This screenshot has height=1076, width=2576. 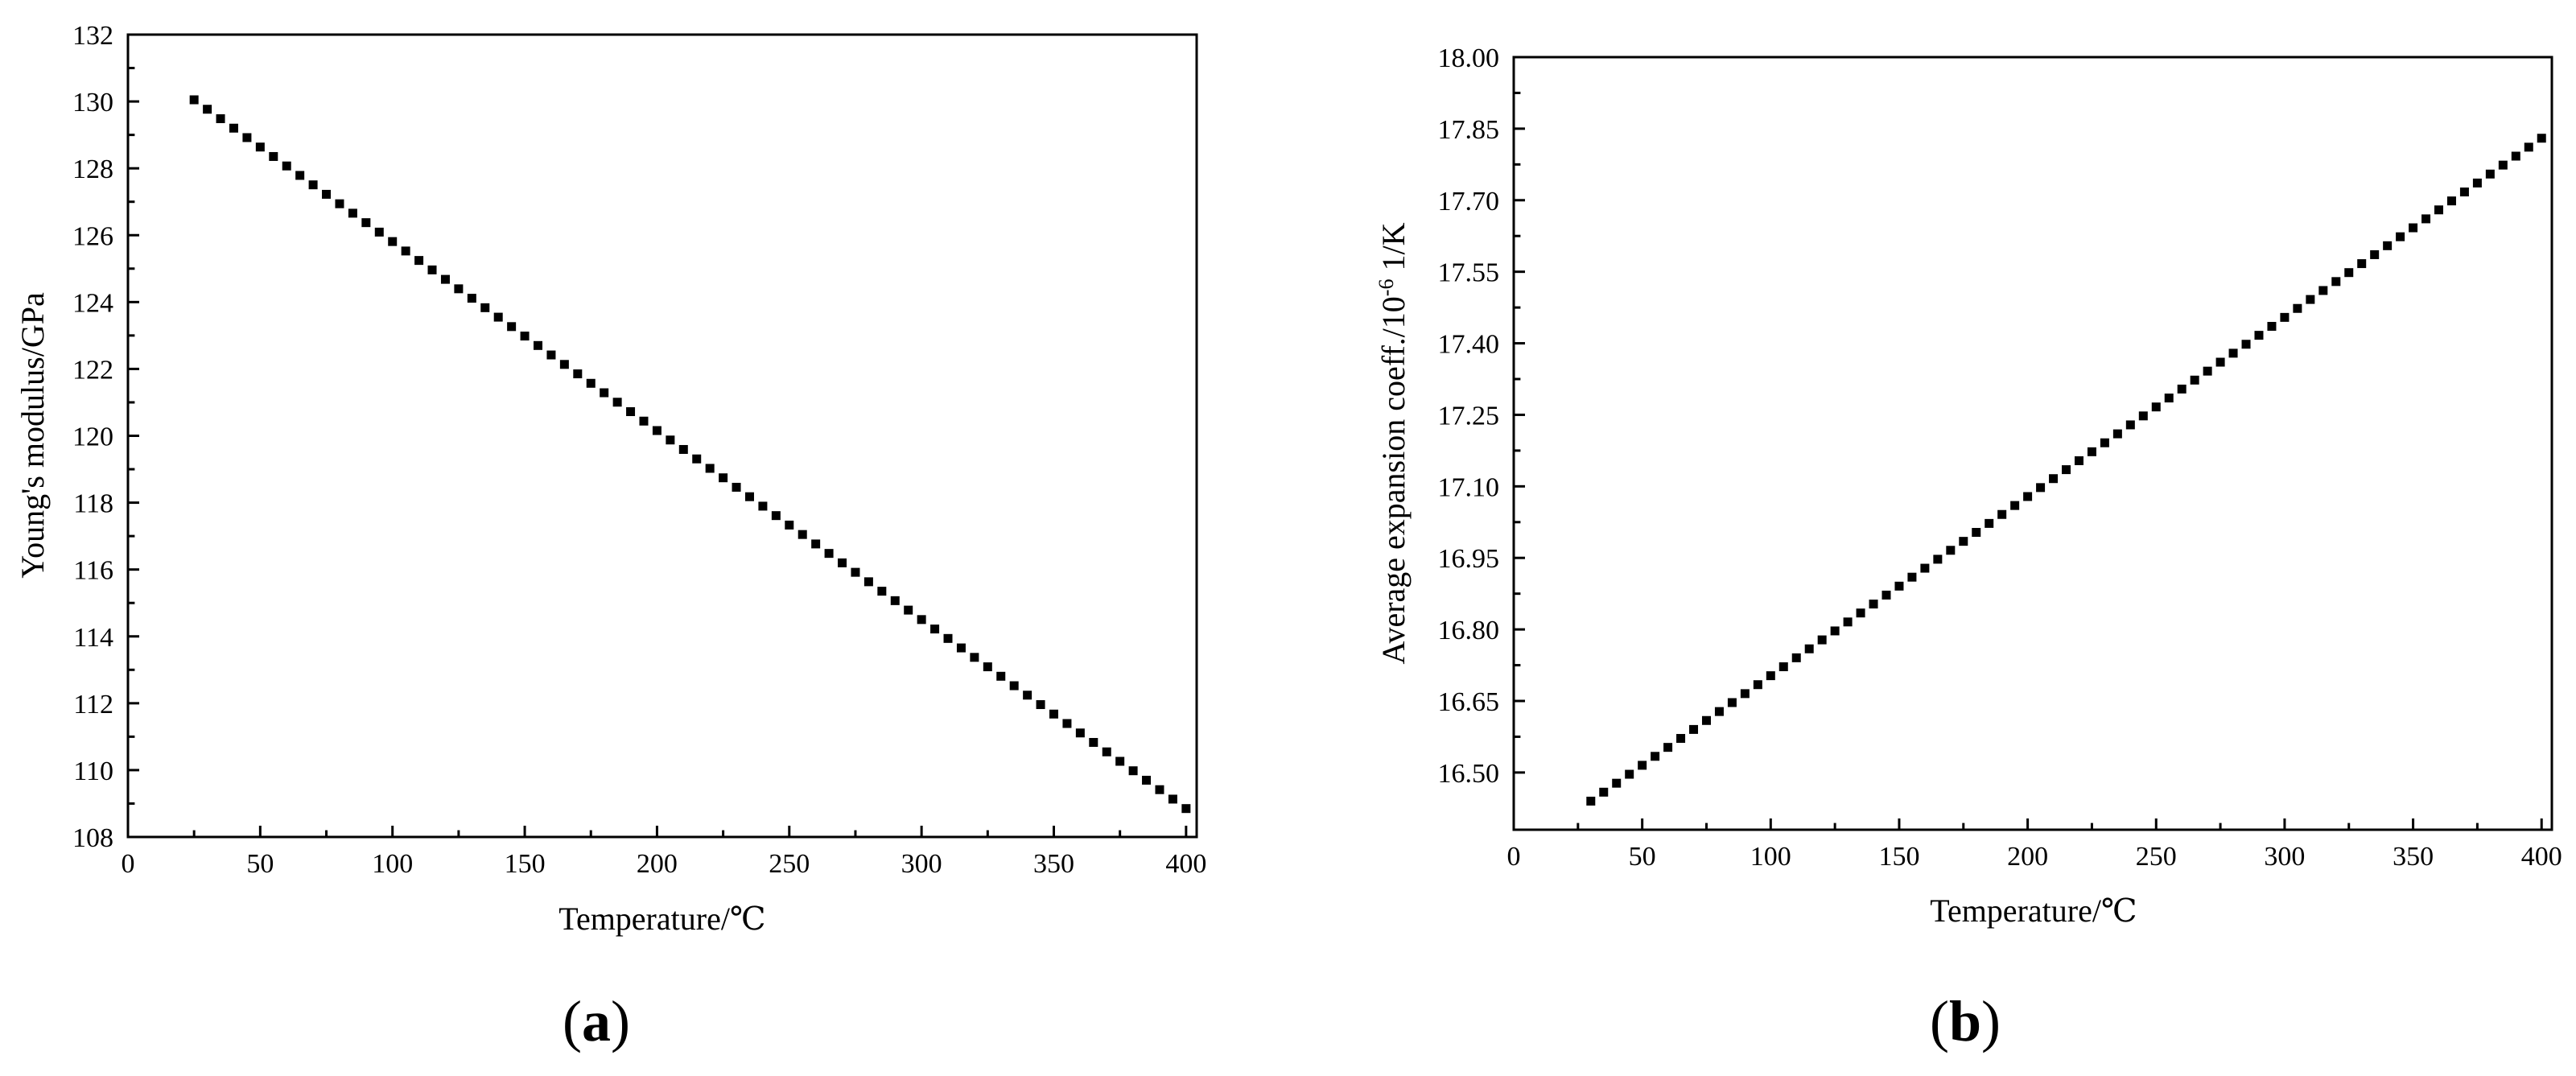 I want to click on b-x-tick-label: 350, so click(x=2413, y=857).